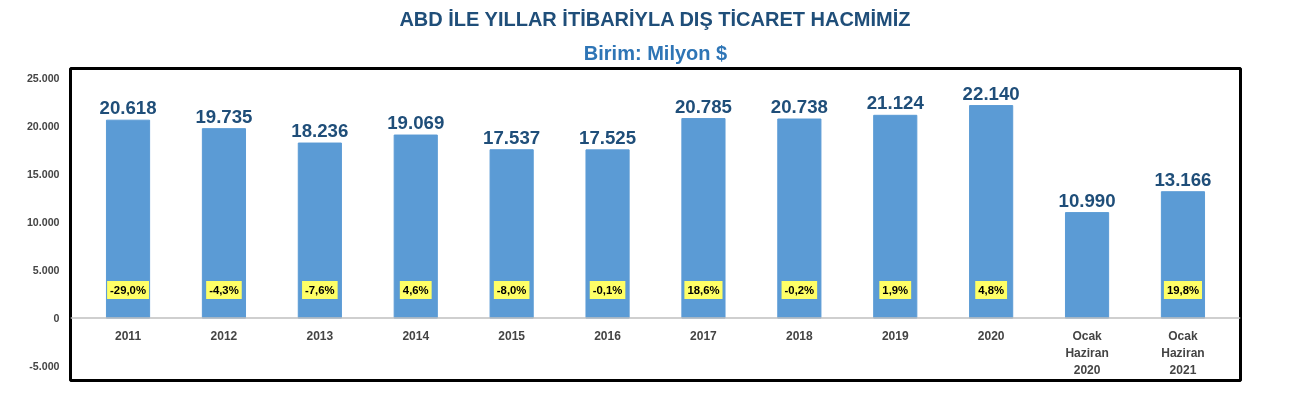  Describe the element at coordinates (56, 318) in the screenshot. I see `y-tick-label: 0` at that location.